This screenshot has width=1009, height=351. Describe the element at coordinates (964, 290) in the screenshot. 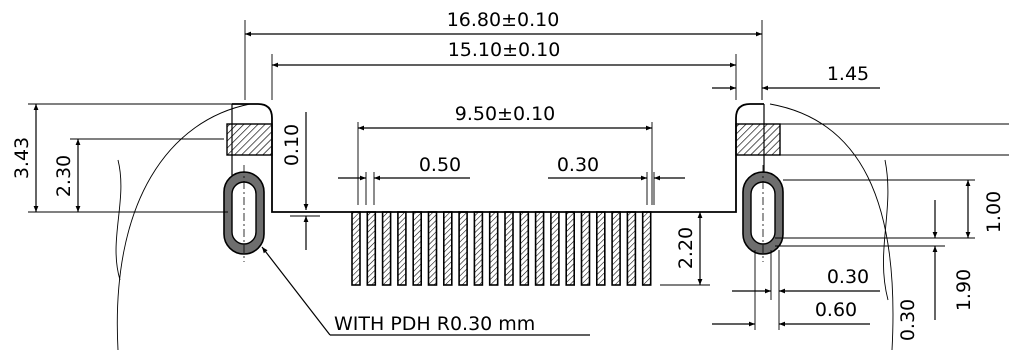

I see `slot-offset-label: 1.90` at that location.